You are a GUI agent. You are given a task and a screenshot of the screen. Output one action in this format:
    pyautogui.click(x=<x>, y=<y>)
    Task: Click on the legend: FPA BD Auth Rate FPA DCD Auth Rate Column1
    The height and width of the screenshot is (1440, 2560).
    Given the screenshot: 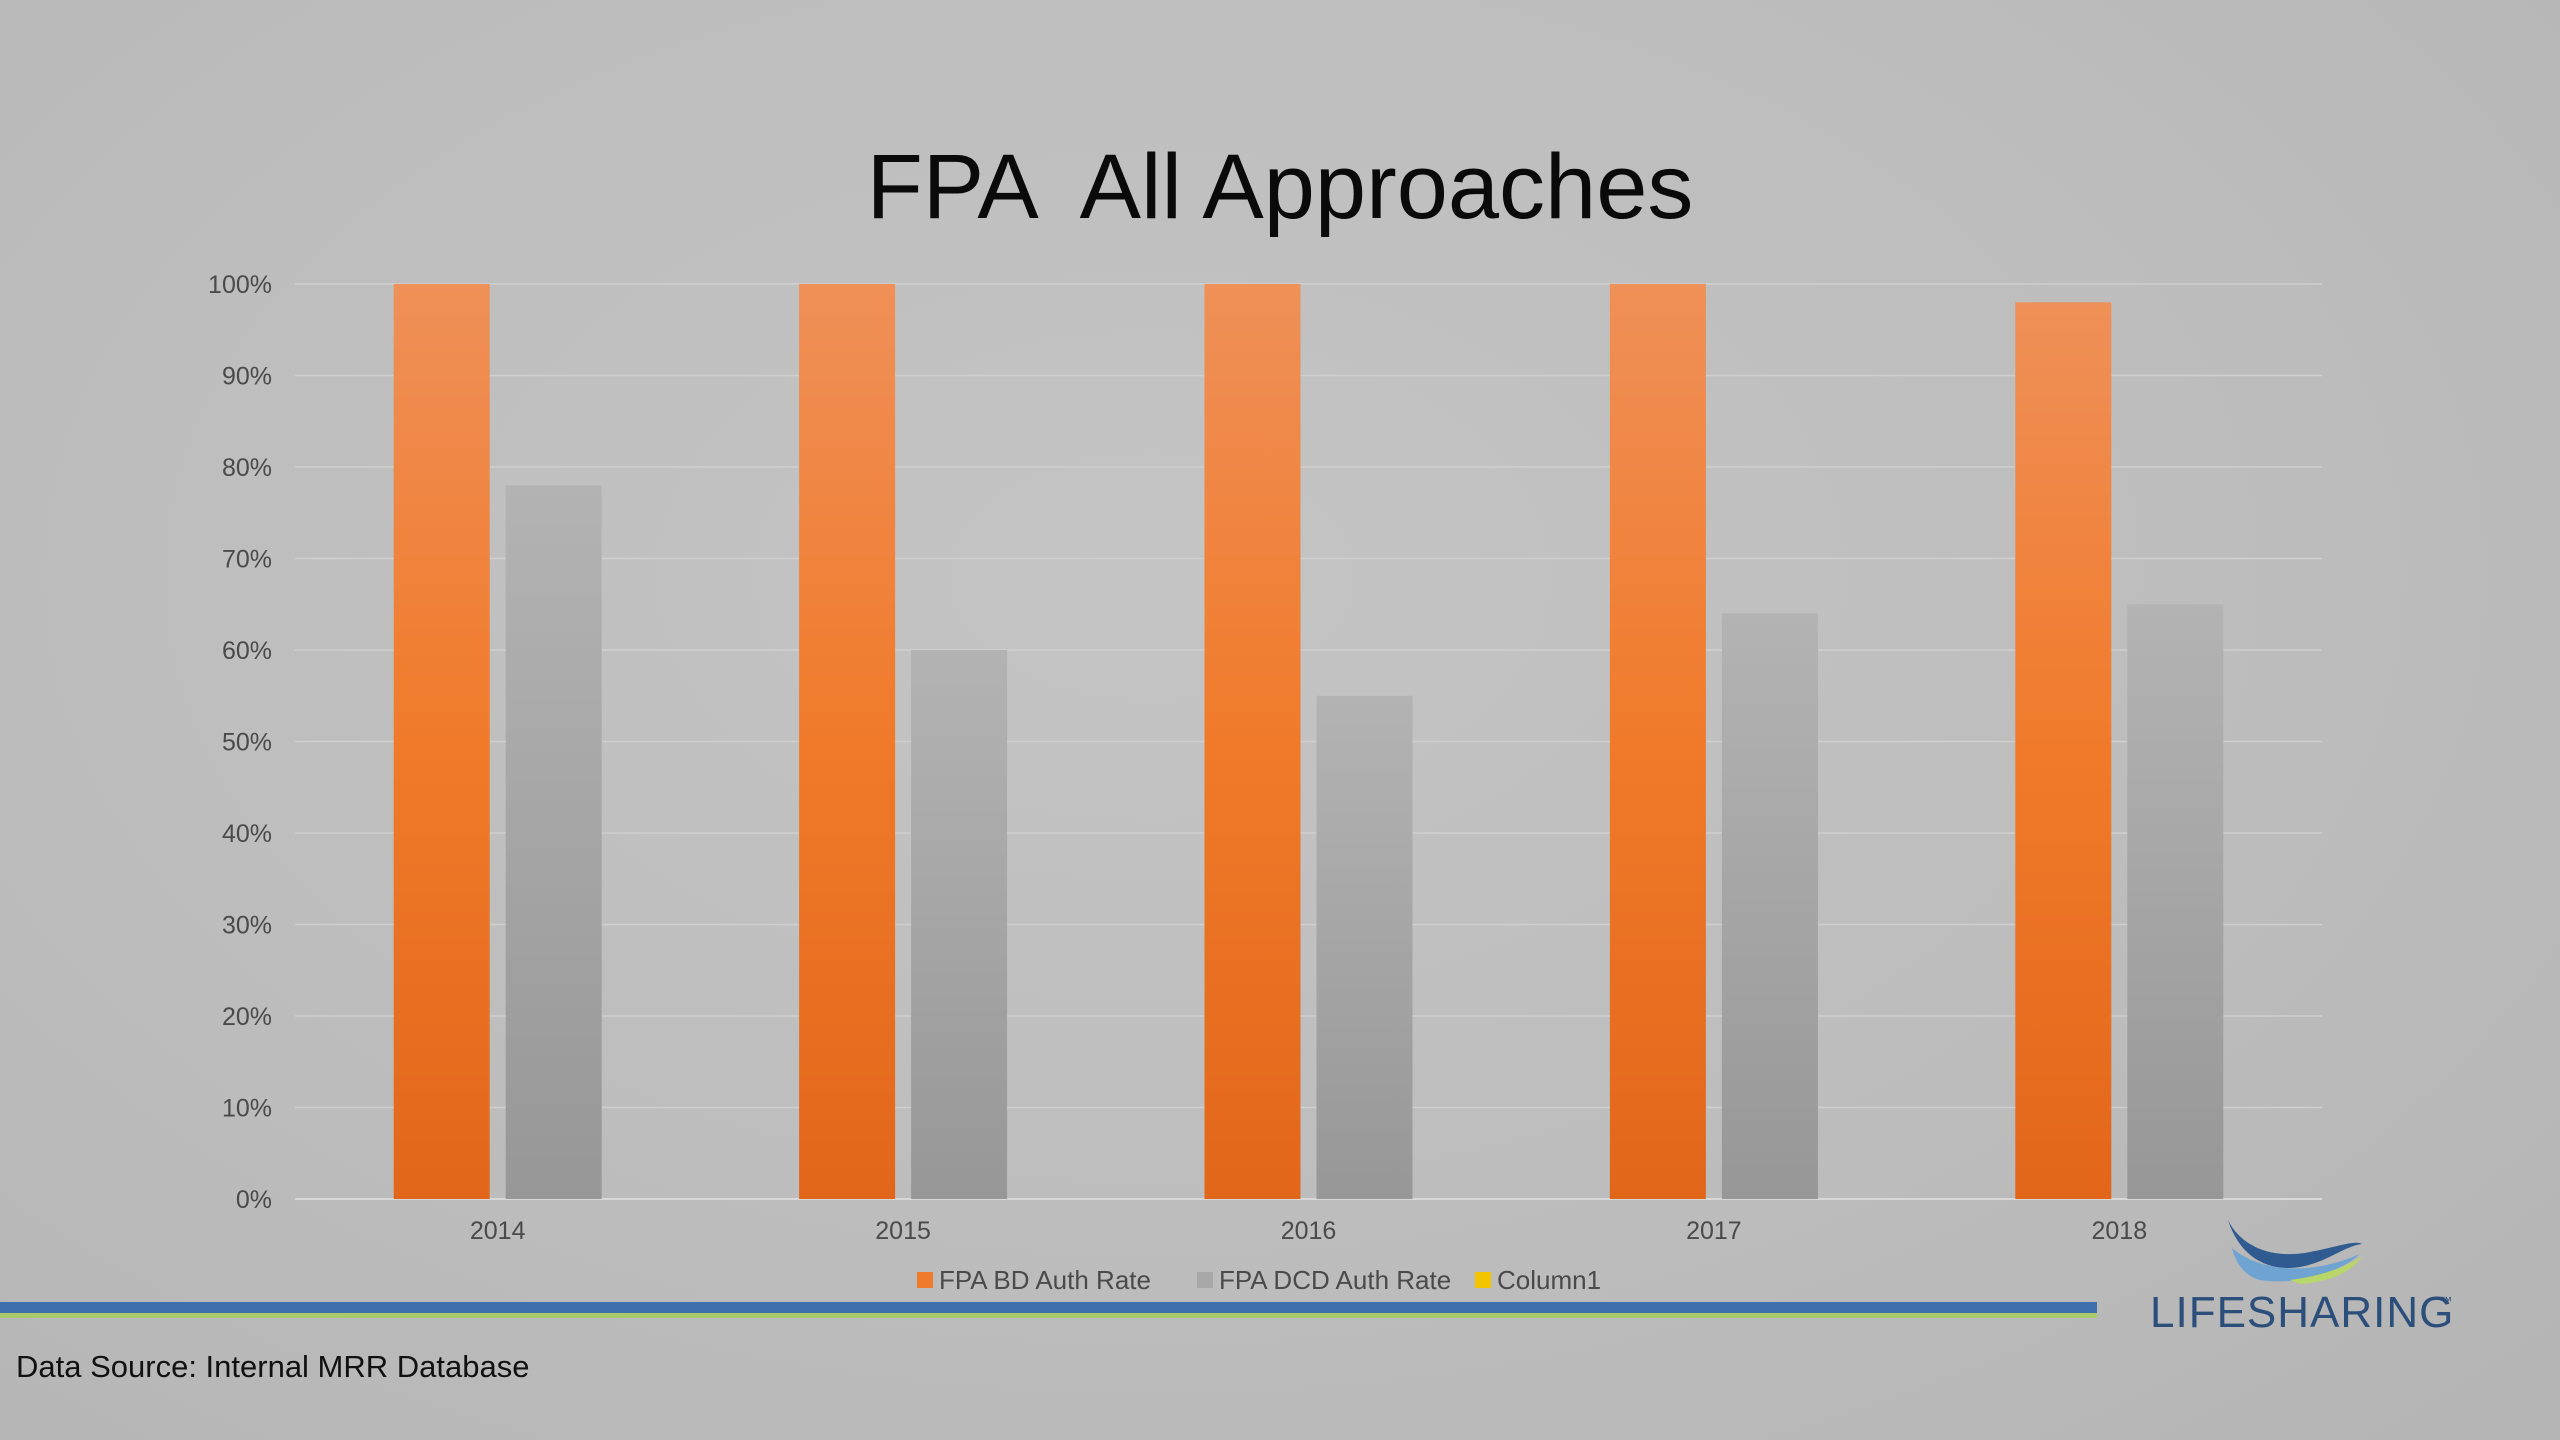 What is the action you would take?
    pyautogui.click(x=1259, y=1280)
    